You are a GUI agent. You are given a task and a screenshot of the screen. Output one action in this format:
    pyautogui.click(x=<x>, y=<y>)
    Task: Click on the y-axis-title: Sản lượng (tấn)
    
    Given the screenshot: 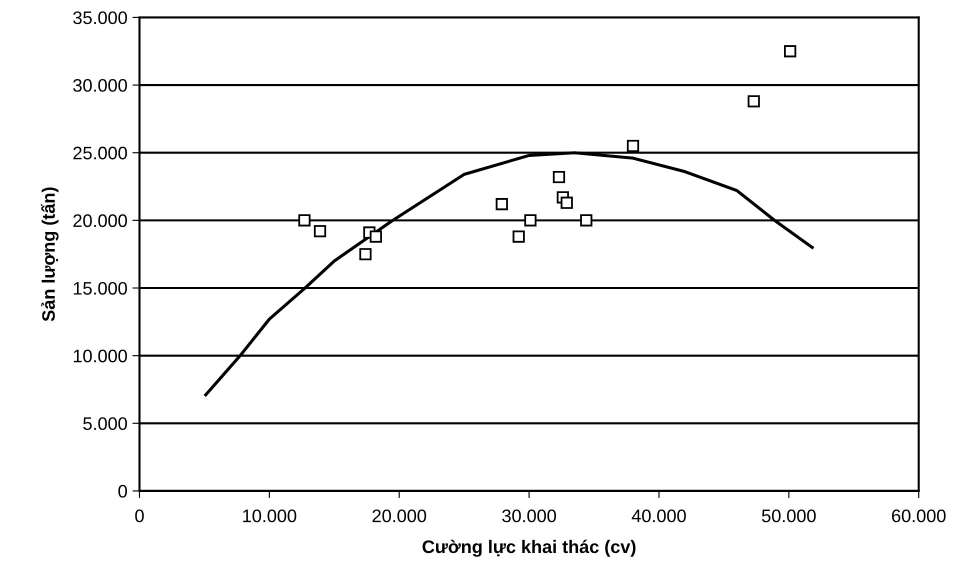 What is the action you would take?
    pyautogui.click(x=49, y=254)
    